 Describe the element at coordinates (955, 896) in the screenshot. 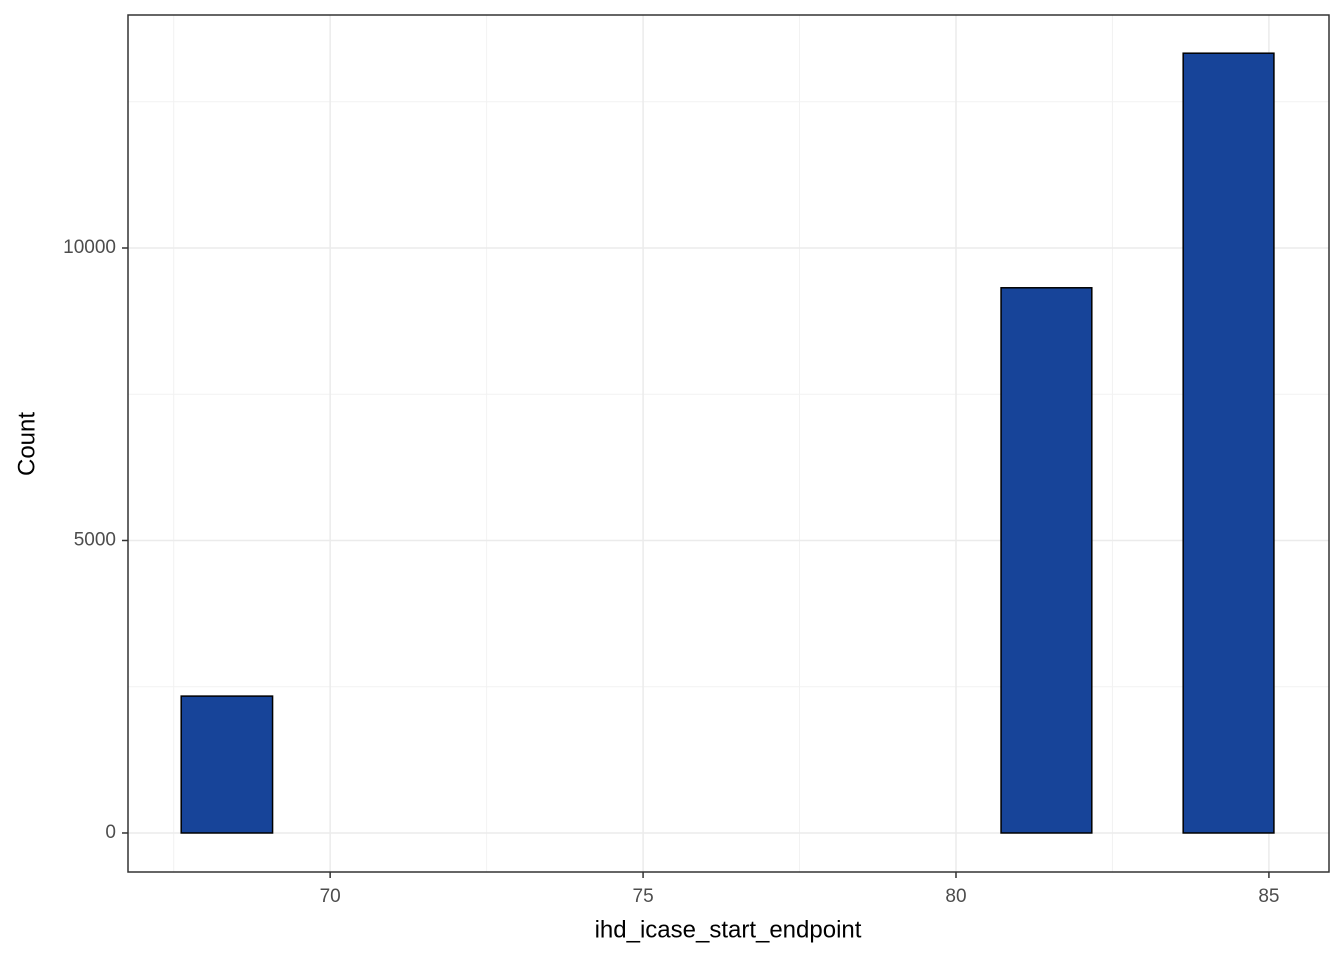

I see `x-tick-label: 80` at that location.